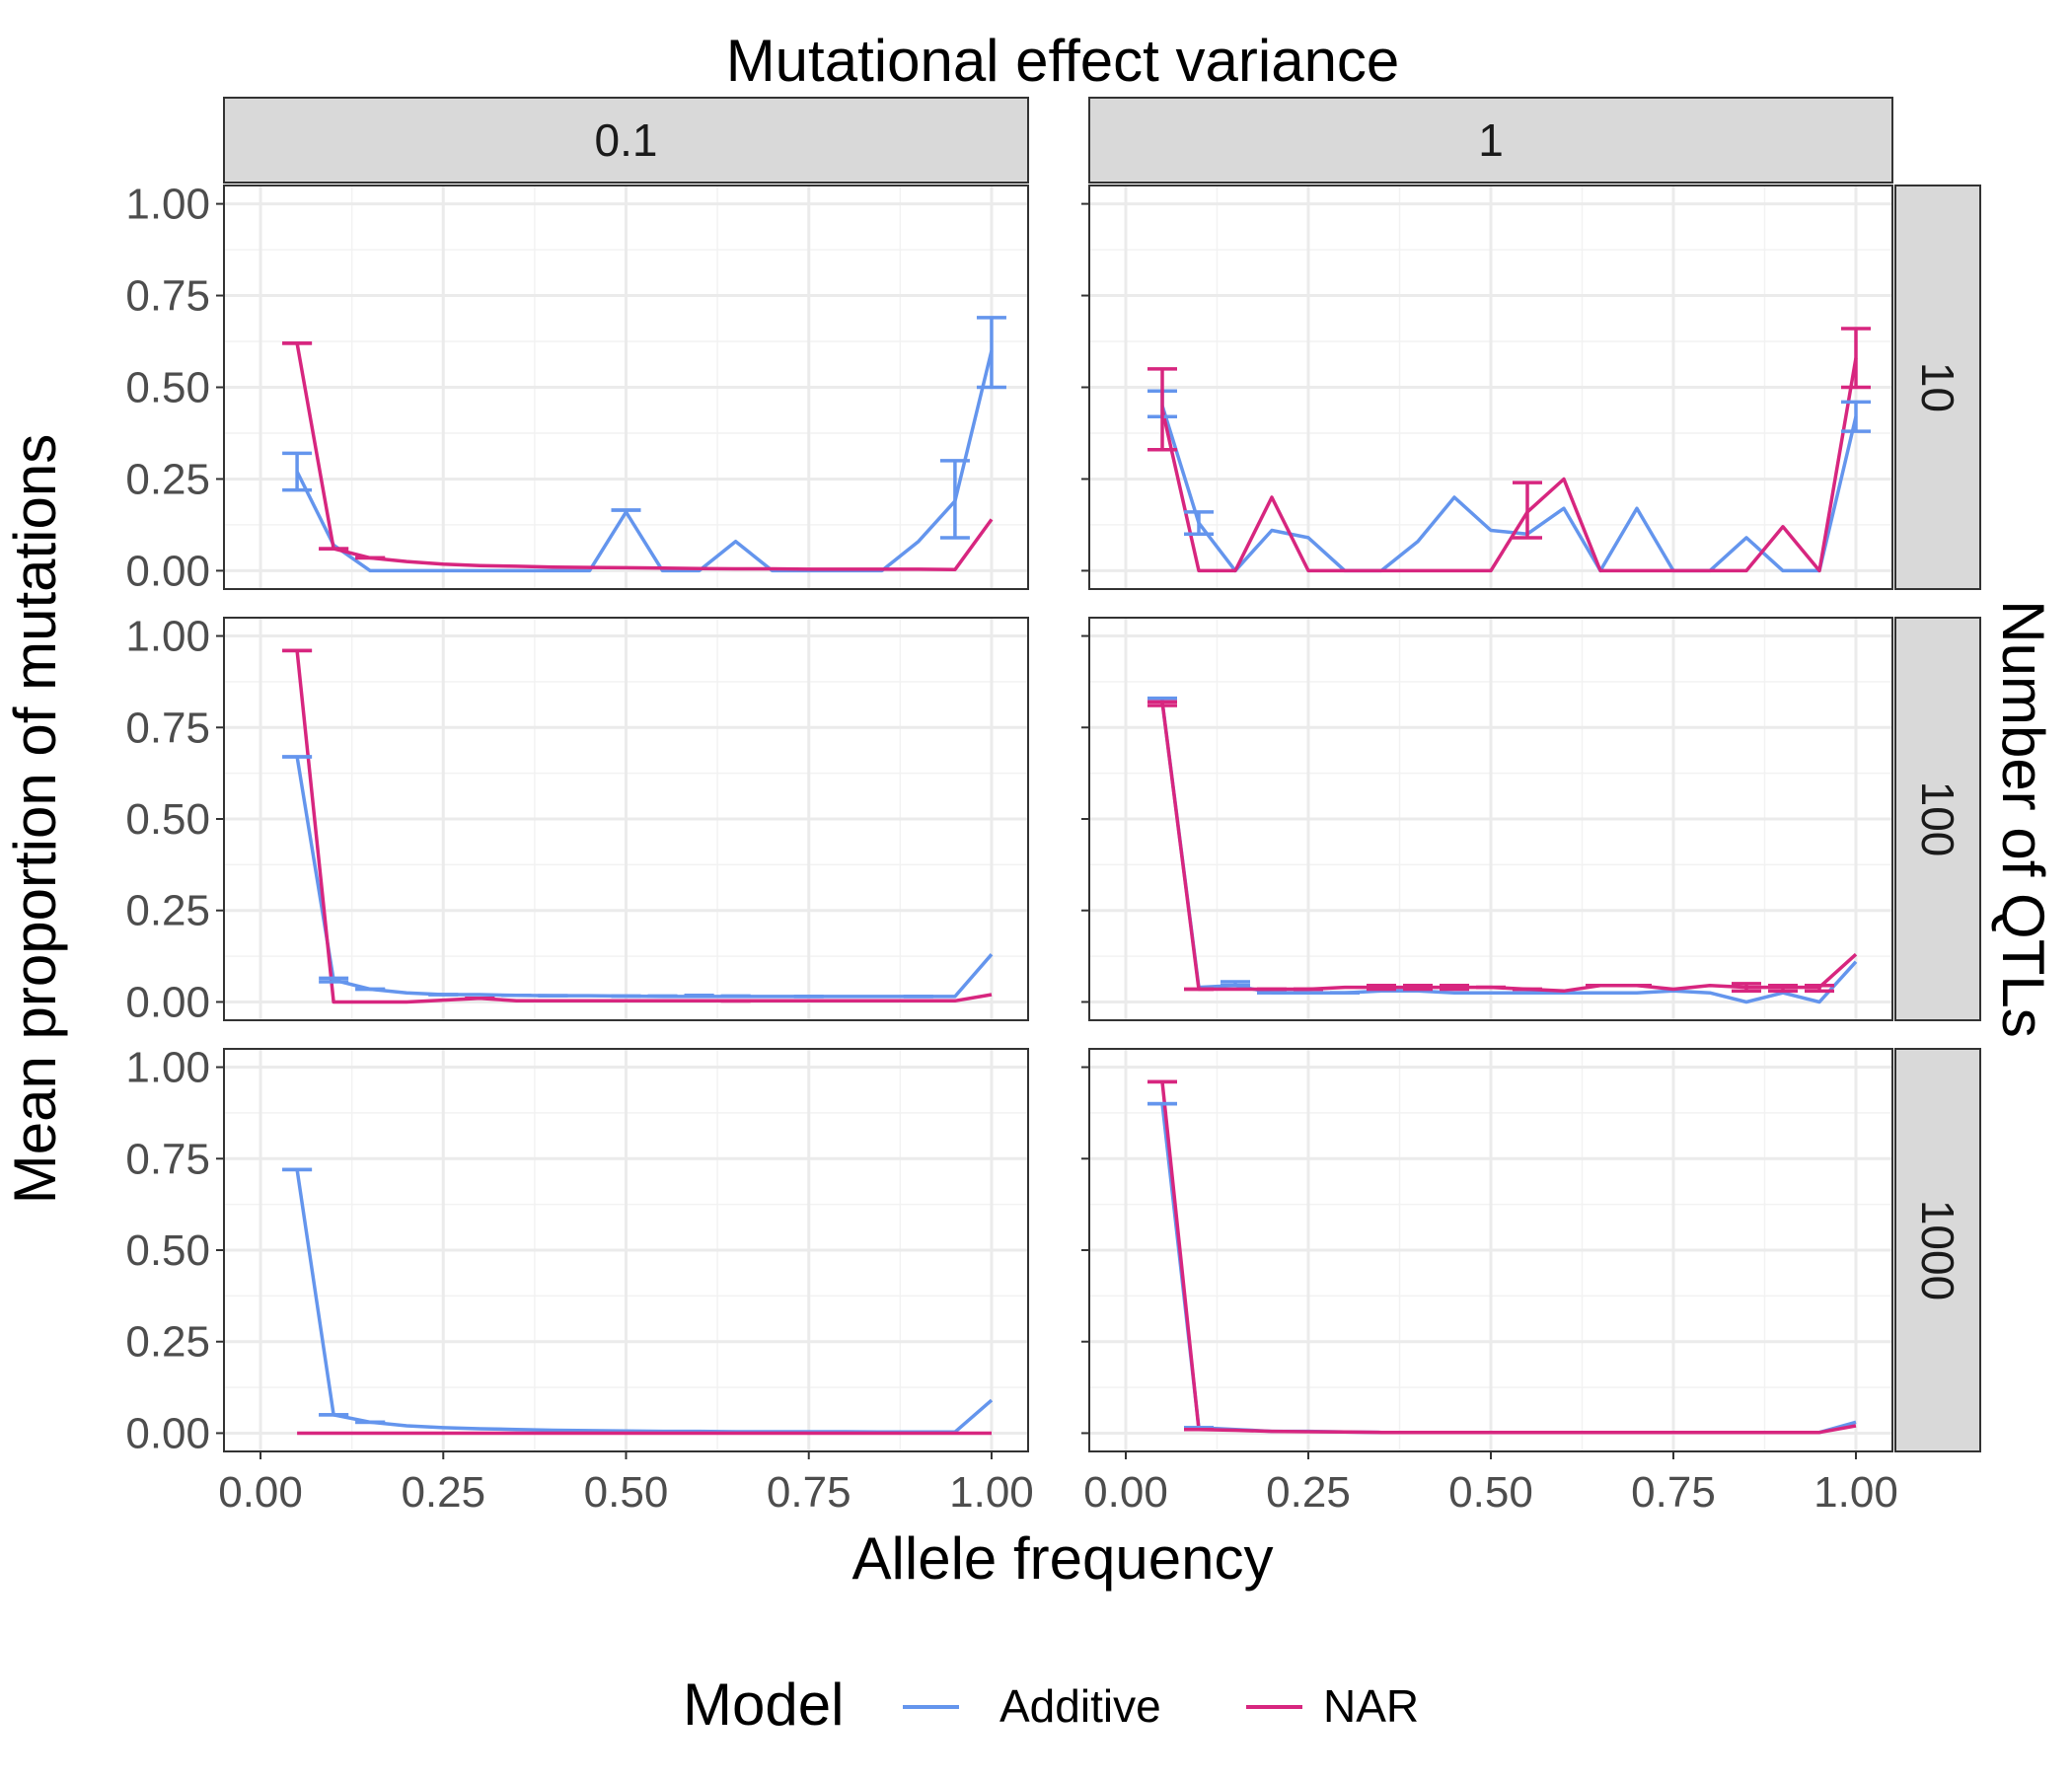 This screenshot has width=2072, height=1781. I want to click on y-axis-label: Mean proportion of mutations, so click(35, 819).